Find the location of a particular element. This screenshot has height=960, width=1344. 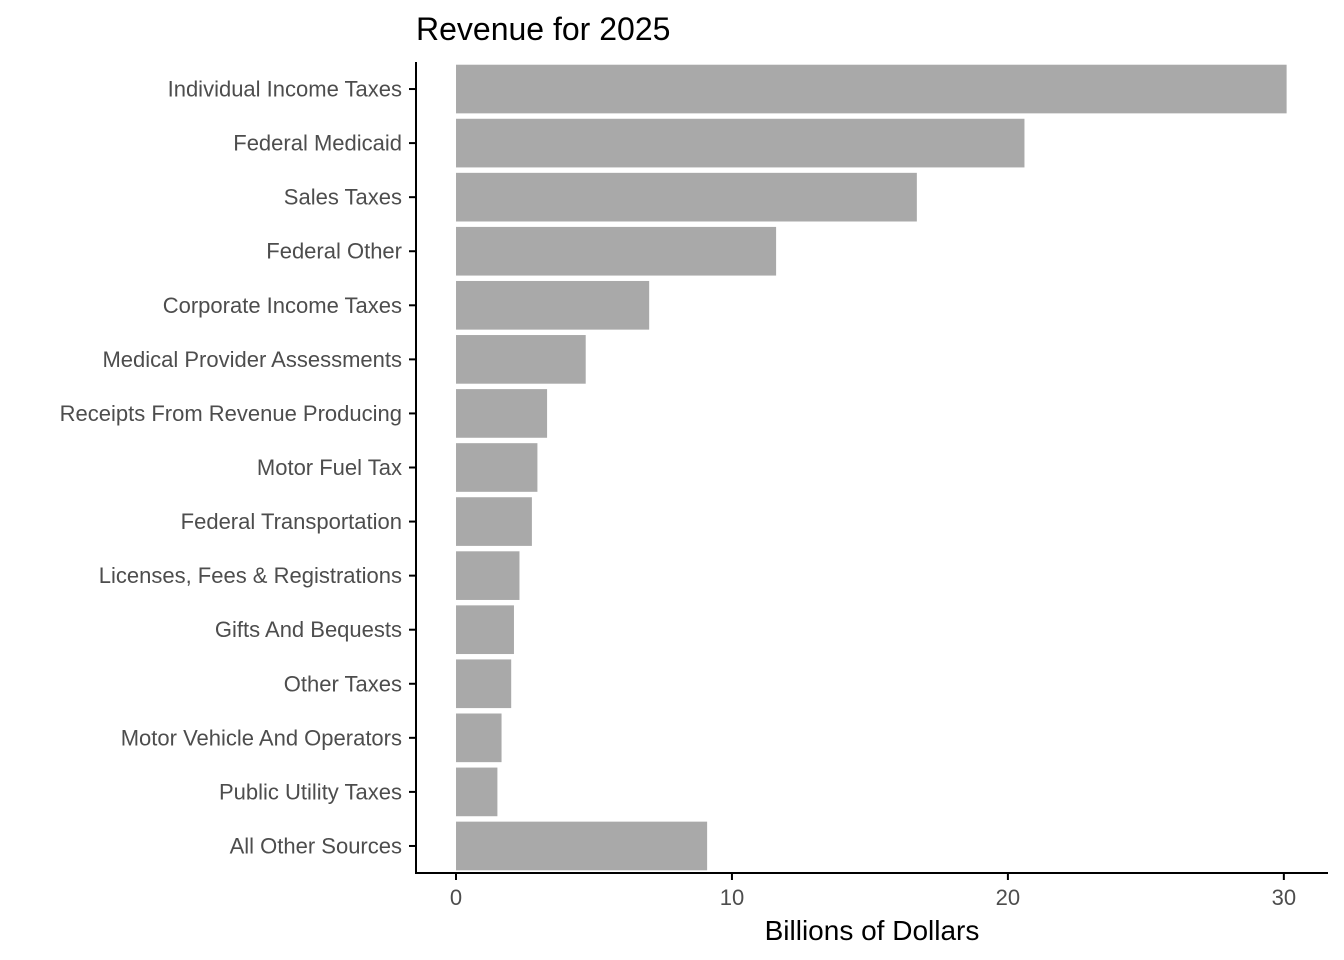

y-tick-label: Corporate Income Taxes is located at coordinates (282, 305).